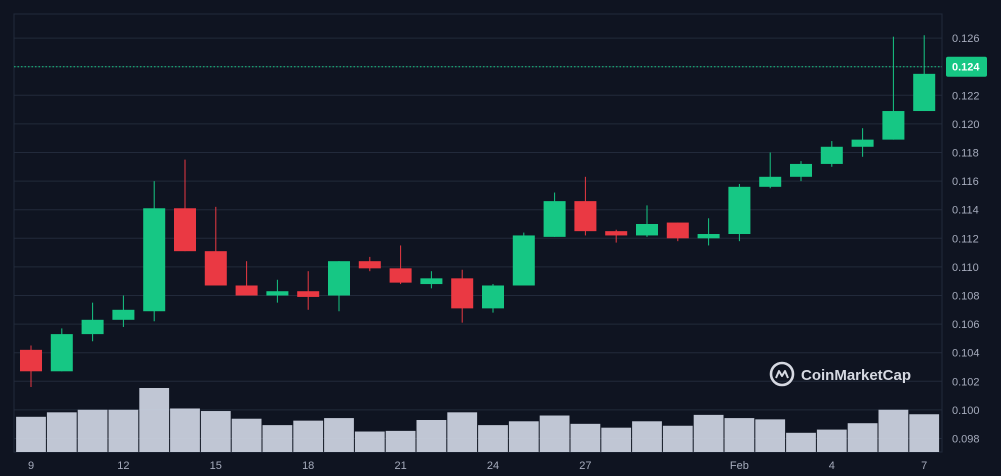 Image resolution: width=1001 pixels, height=476 pixels. What do you see at coordinates (31, 465) in the screenshot?
I see `x-tick-label: 9` at bounding box center [31, 465].